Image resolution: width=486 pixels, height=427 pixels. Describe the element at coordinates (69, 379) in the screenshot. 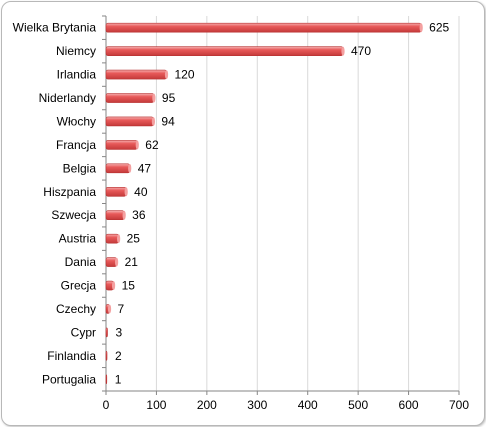

I see `category-label: Portugalia` at that location.